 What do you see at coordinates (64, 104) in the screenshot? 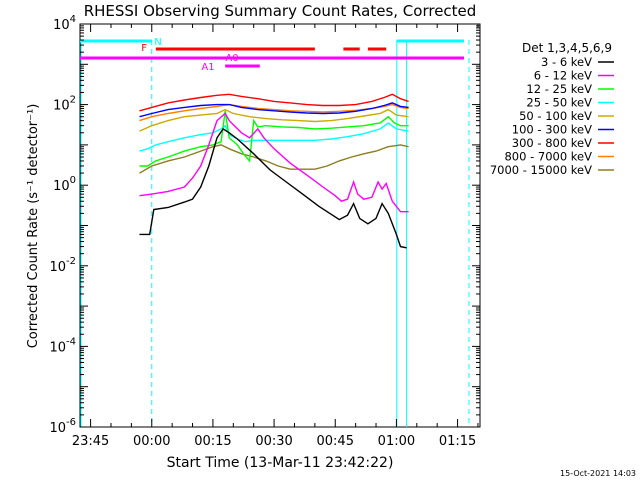
I see `y-tick-label: 10²` at bounding box center [64, 104].